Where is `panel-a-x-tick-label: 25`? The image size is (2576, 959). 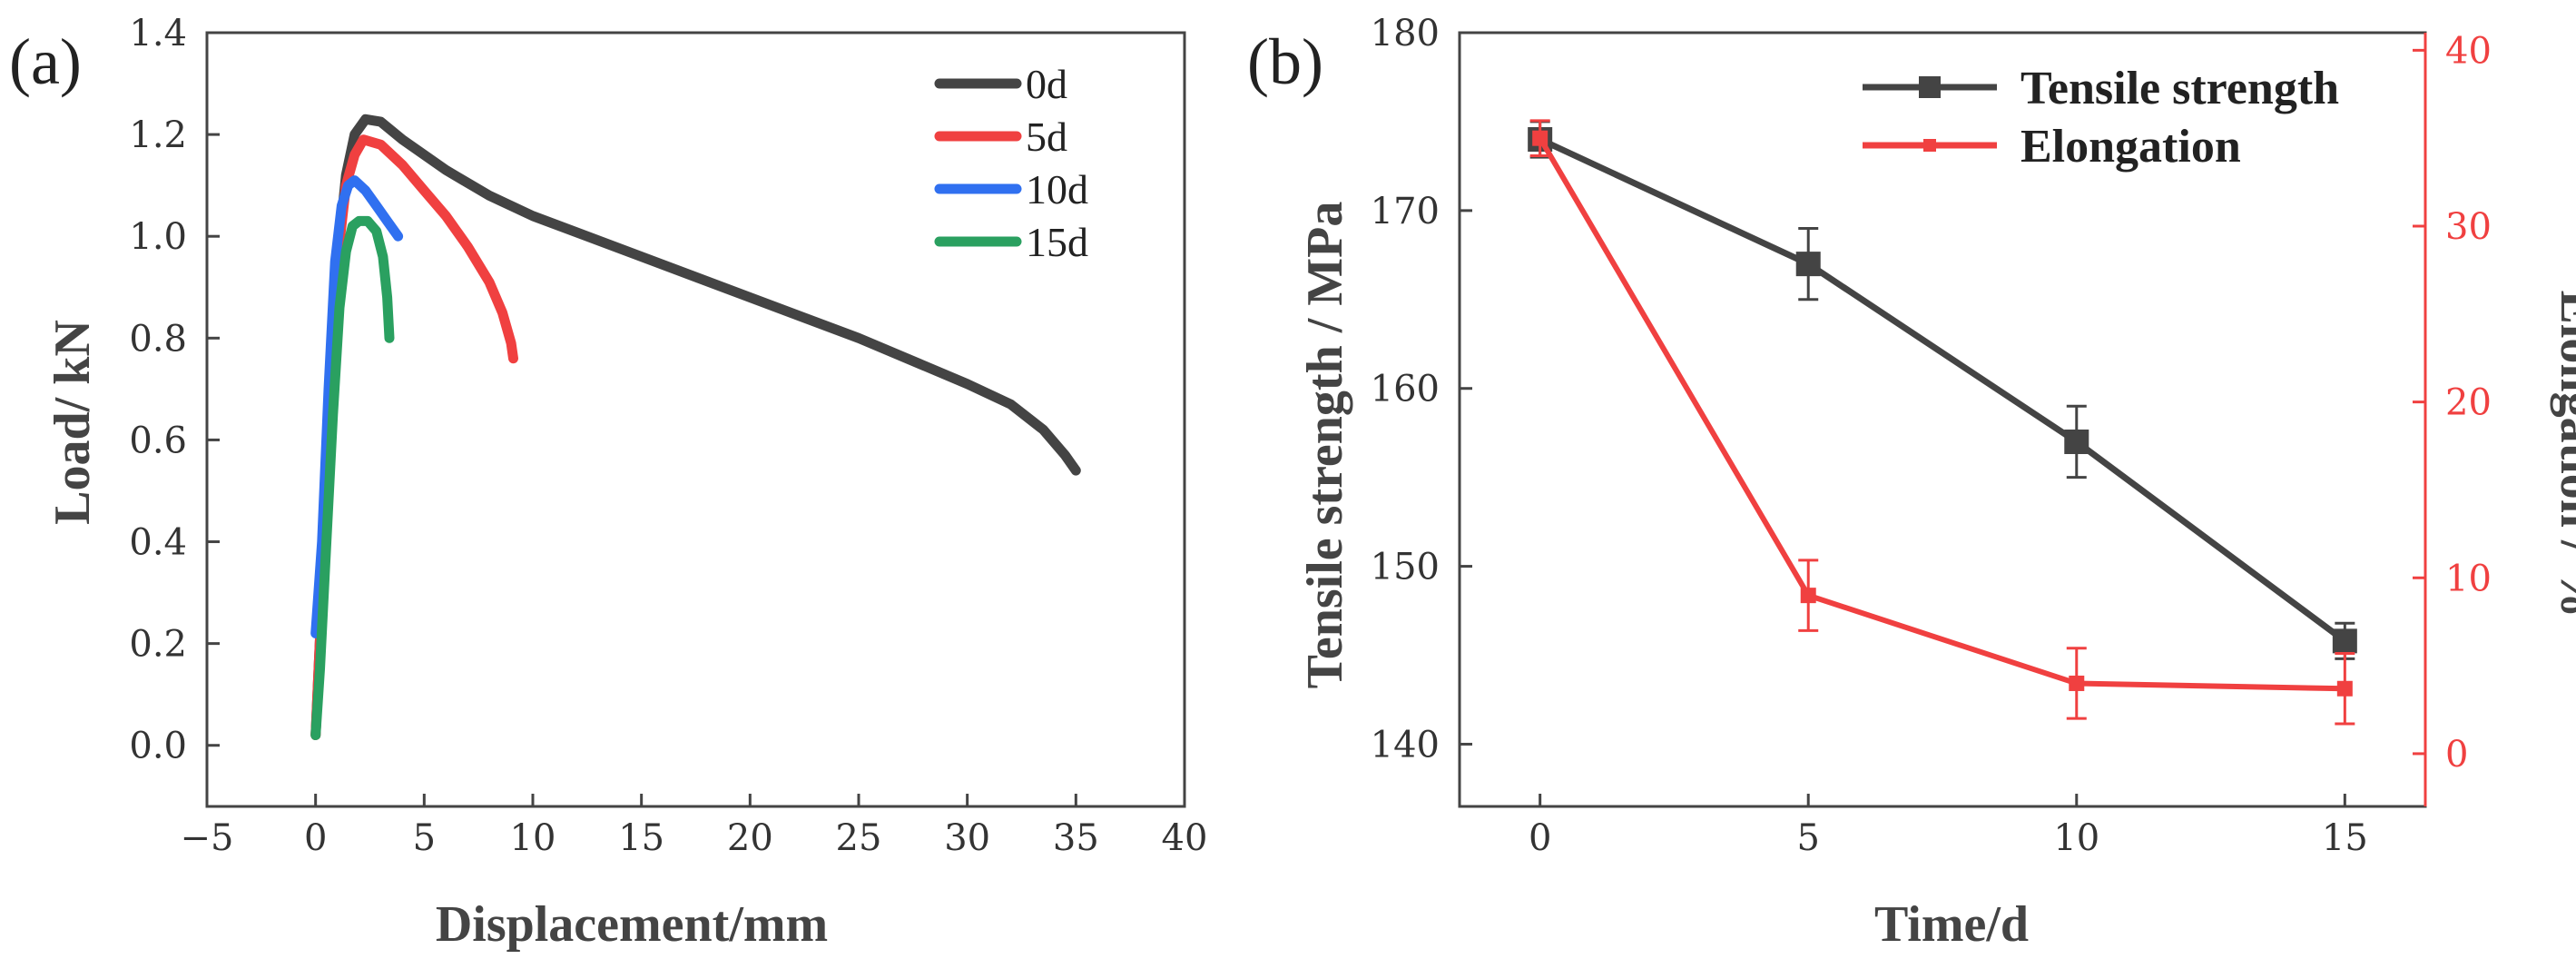 panel-a-x-tick-label: 25 is located at coordinates (859, 838).